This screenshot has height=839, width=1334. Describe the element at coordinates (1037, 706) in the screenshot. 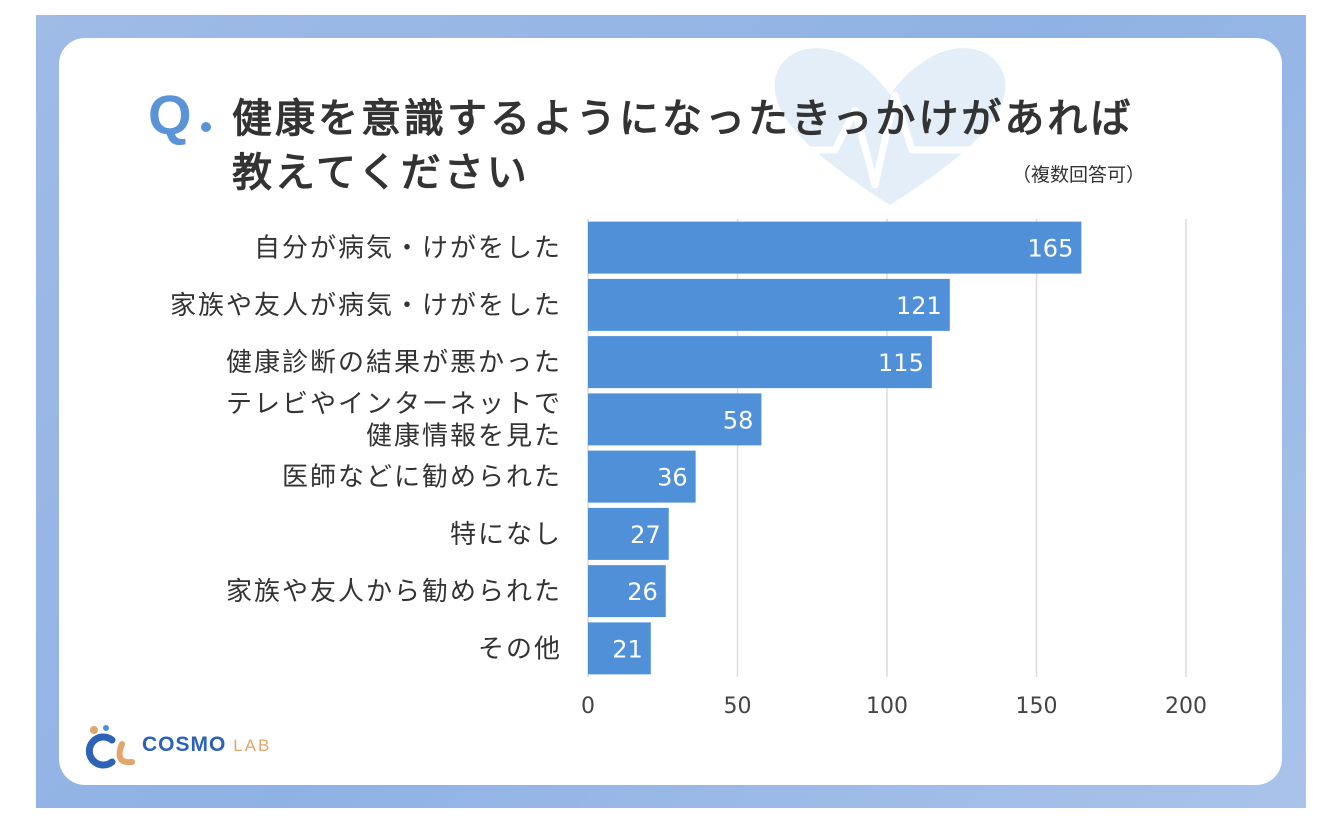

I see `x-tick-label-150: 150` at that location.